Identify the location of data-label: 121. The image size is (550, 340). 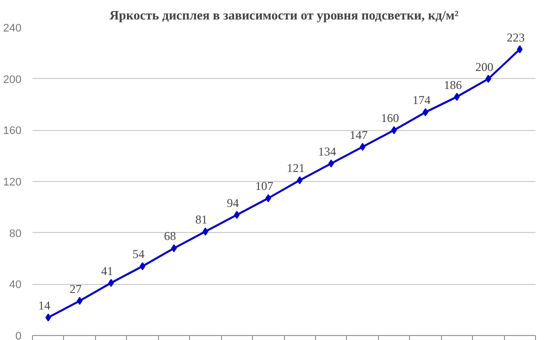
(295, 168).